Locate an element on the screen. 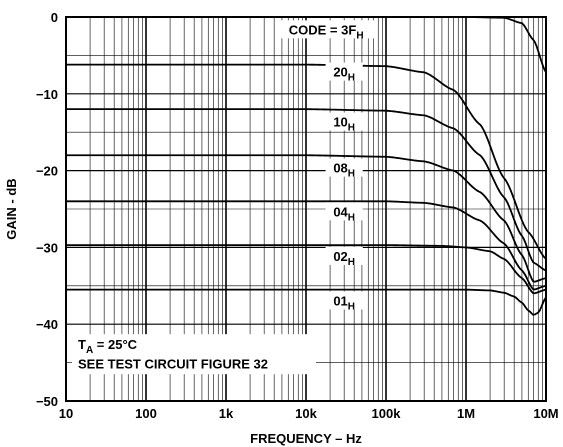 Image resolution: width=563 pixels, height=447 pixels. series-label-text: 01H is located at coordinates (344, 302).